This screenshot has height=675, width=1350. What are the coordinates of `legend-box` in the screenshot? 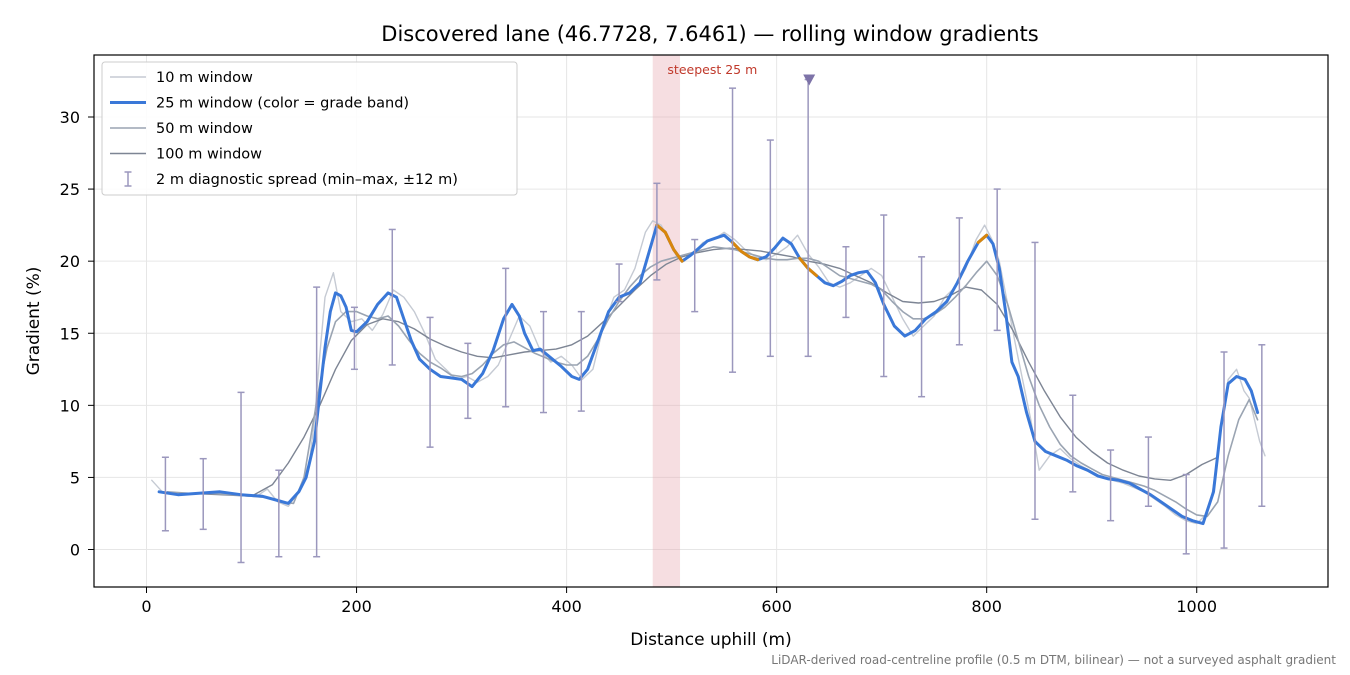 It's located at (309, 128).